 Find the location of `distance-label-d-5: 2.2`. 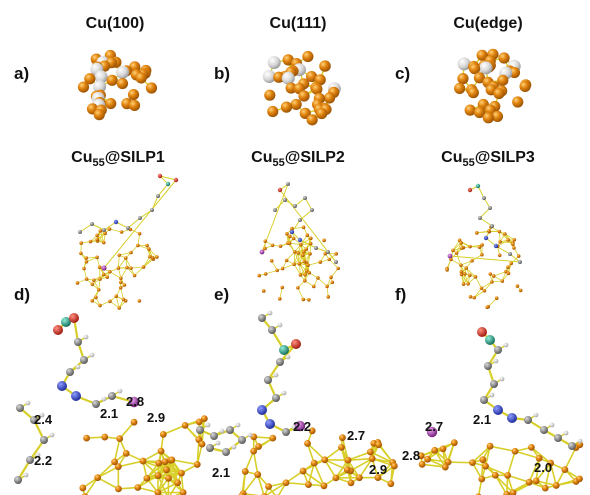

distance-label-d-5: 2.2 is located at coordinates (43, 460).